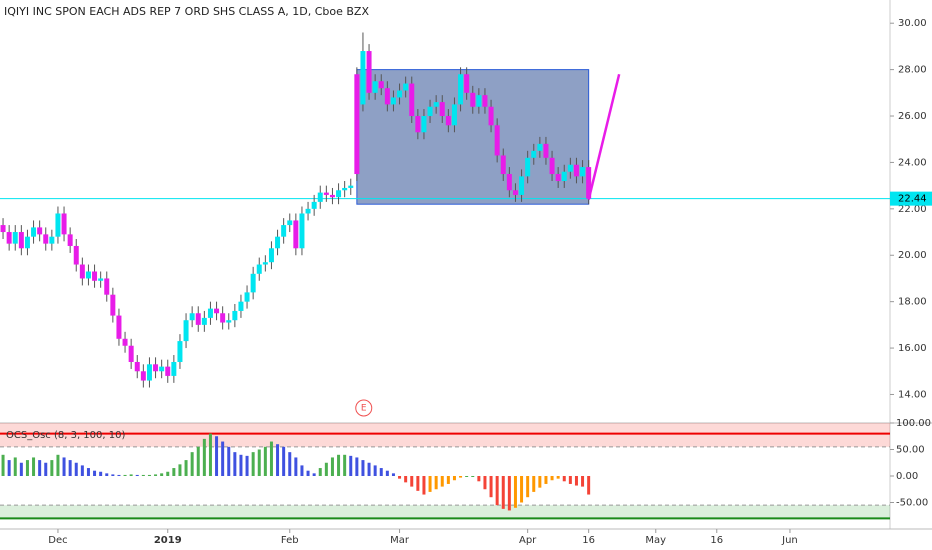  What do you see at coordinates (912, 23) in the screenshot?
I see `y-tick-label: 30.00` at bounding box center [912, 23].